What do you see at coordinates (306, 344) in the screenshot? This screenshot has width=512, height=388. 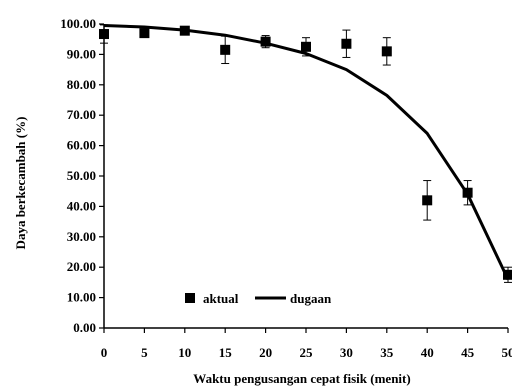 I see `x-ticks: 0 5 10 15 20 25 30 35 40 45 50` at bounding box center [306, 344].